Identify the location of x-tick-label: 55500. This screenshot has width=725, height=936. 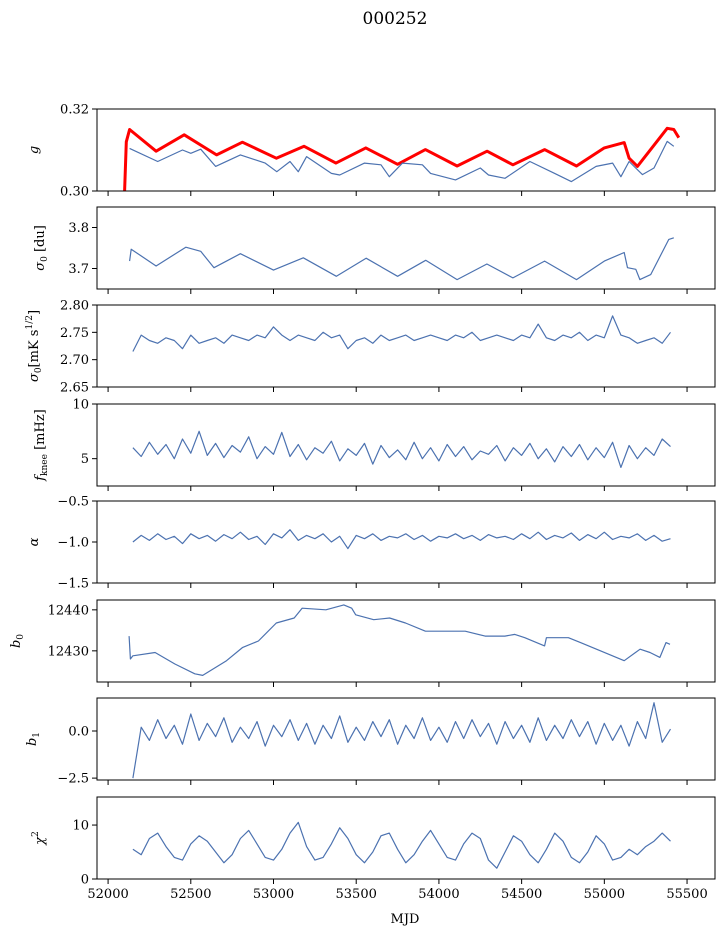
(686, 894).